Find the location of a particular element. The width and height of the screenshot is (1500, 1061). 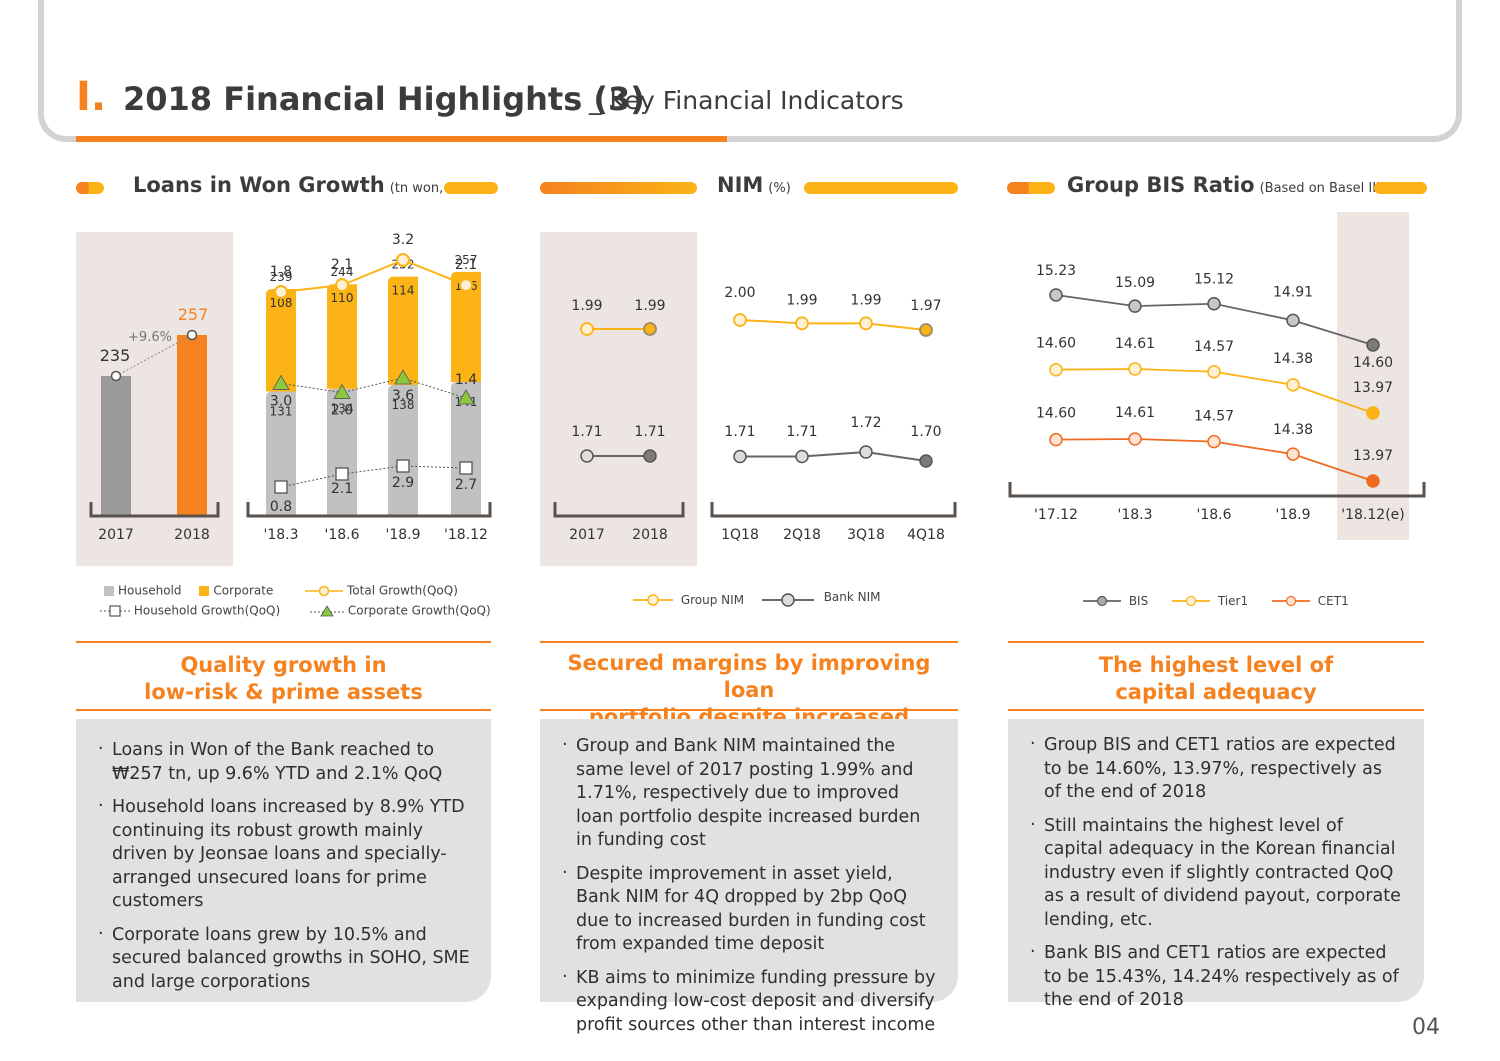

bis-tier1-label-4: 13.97 is located at coordinates (1373, 388).